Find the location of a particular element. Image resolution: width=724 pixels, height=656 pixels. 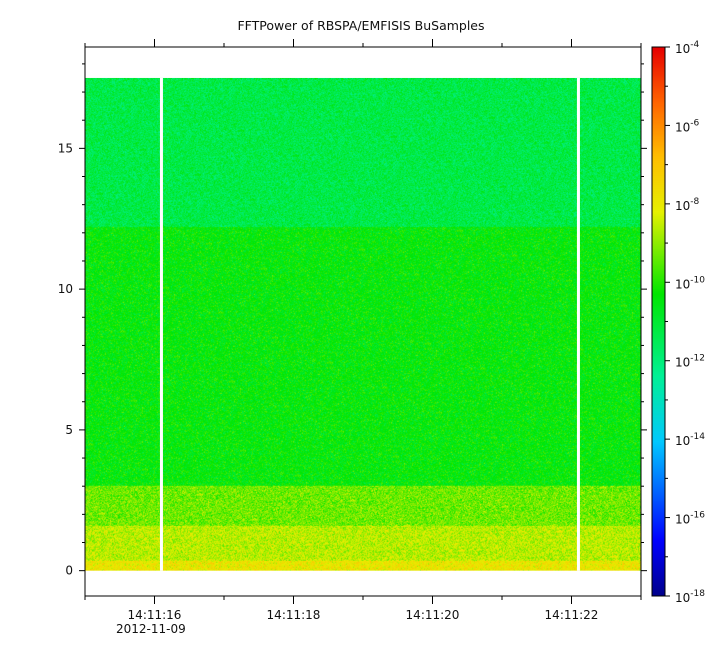

x-tick-label: 14:11:20 is located at coordinates (433, 615).